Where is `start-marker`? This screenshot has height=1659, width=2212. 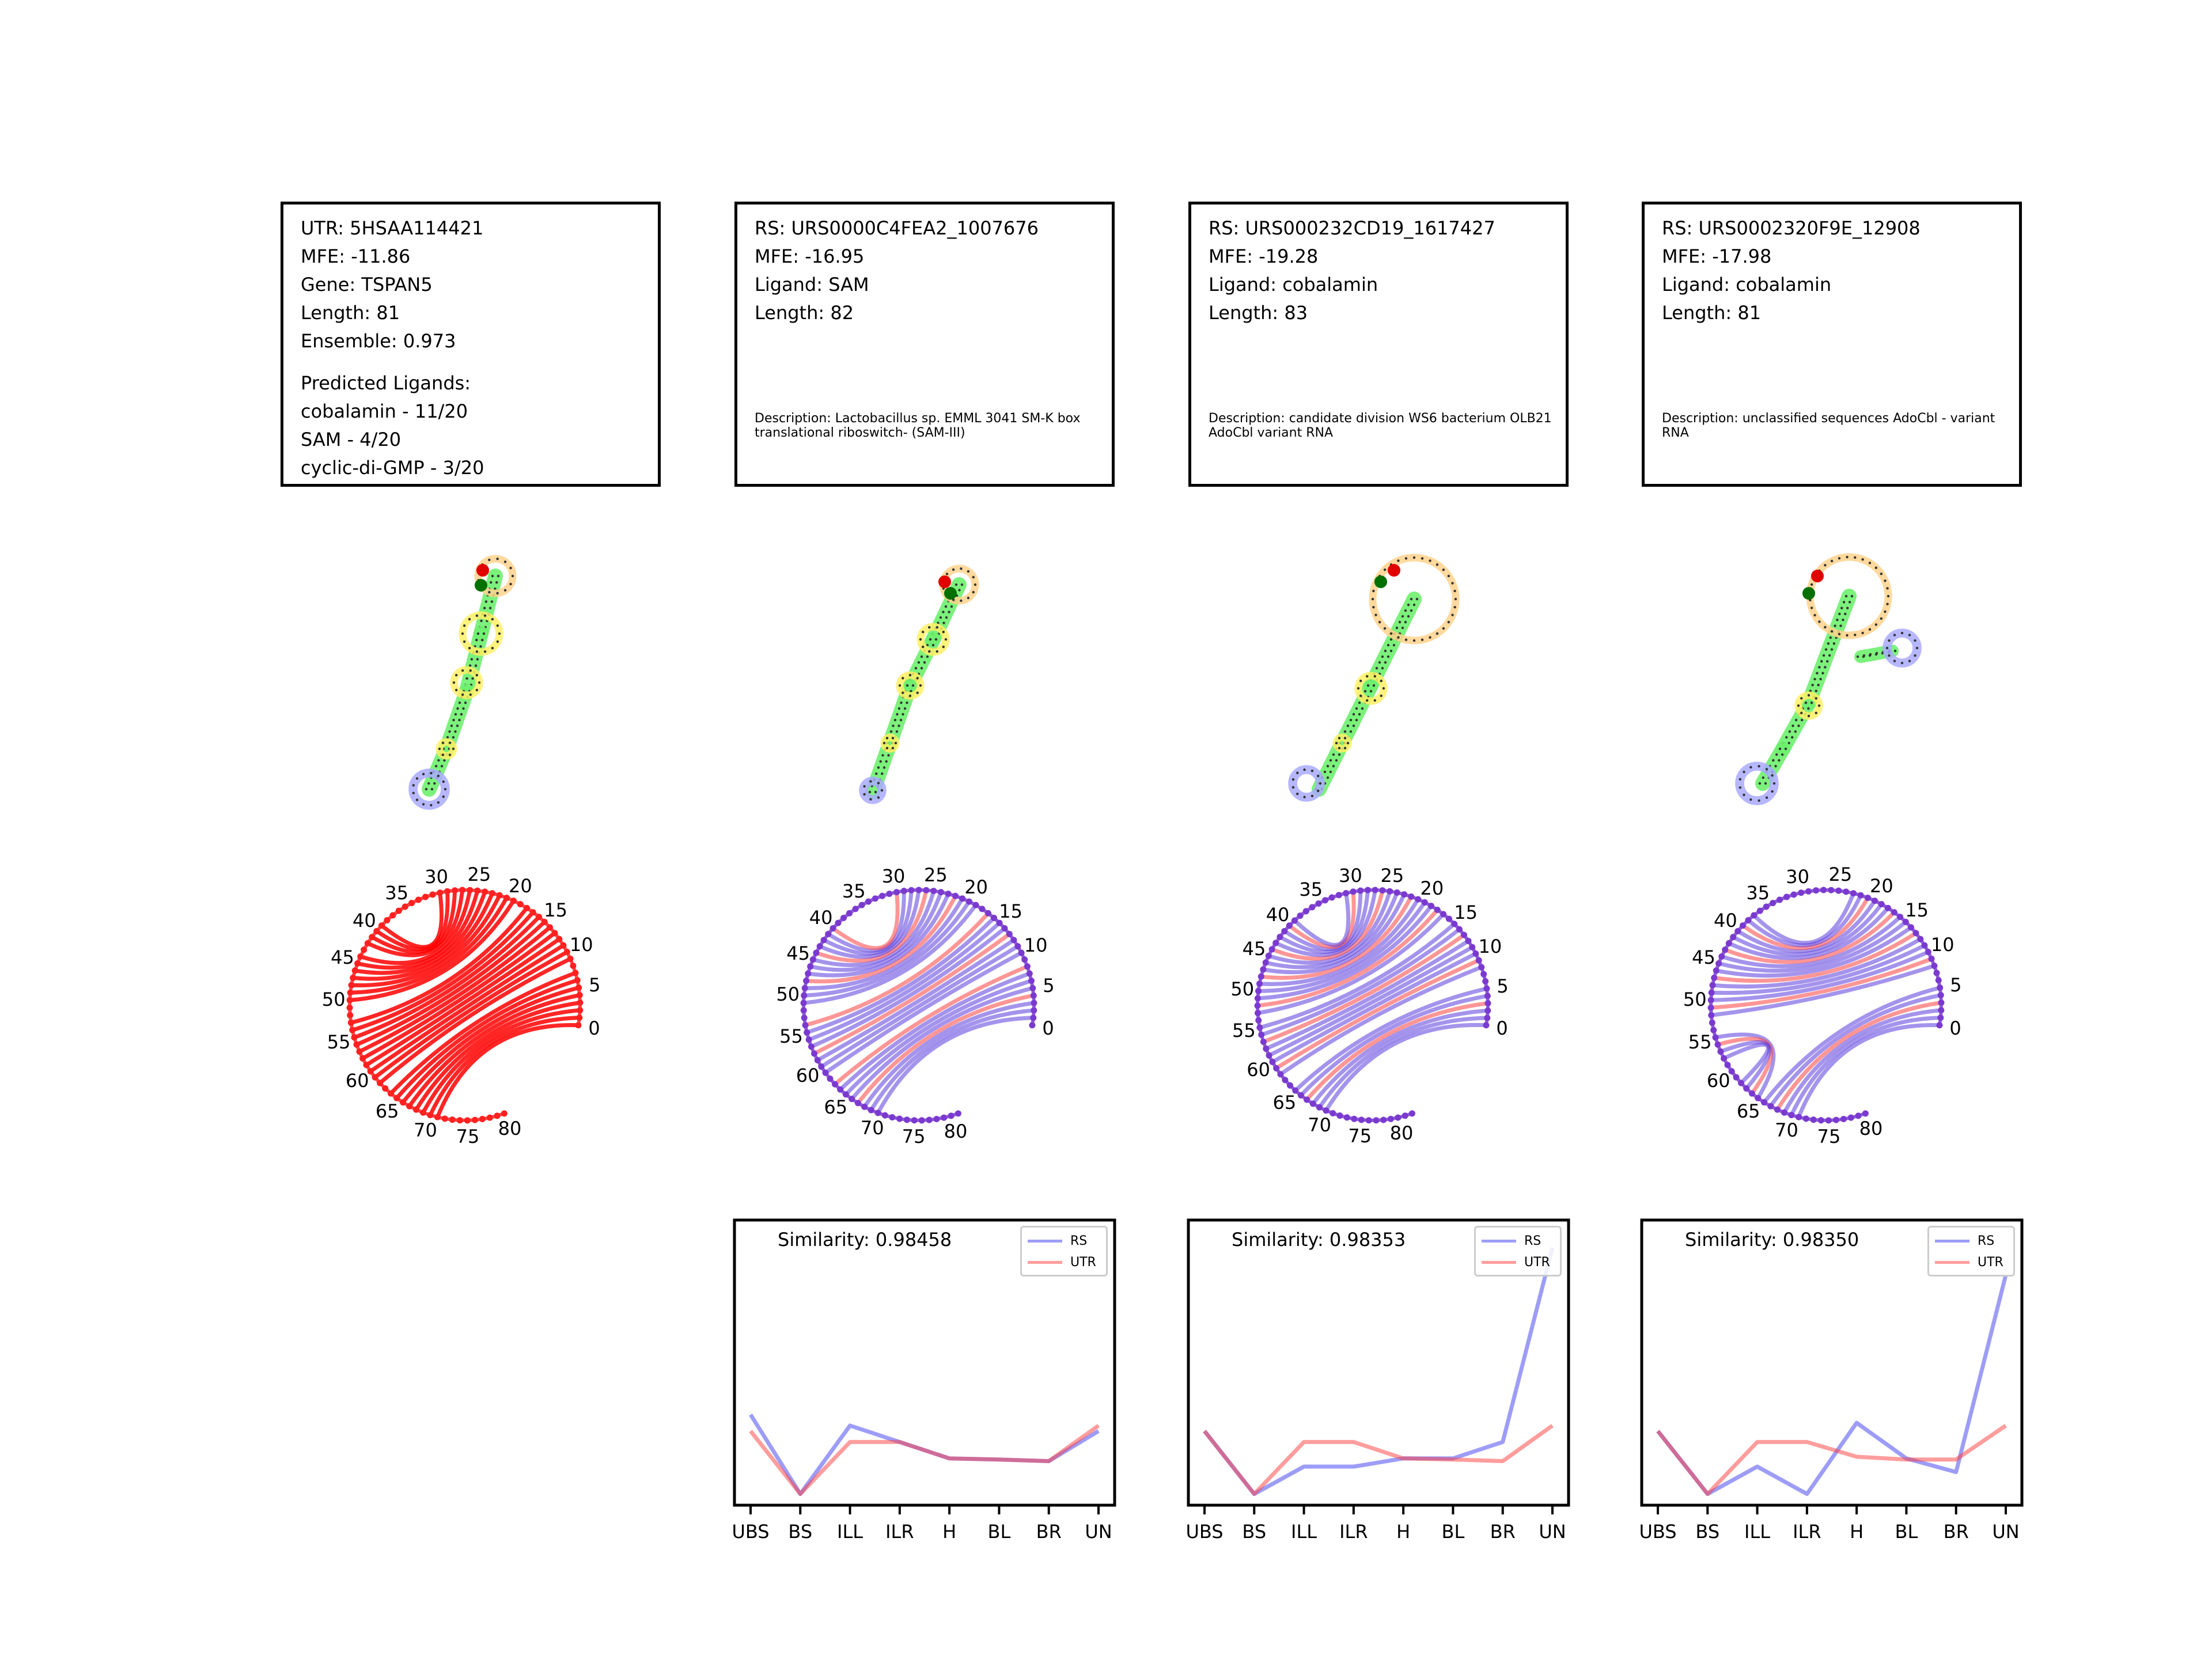
start-marker is located at coordinates (944, 581).